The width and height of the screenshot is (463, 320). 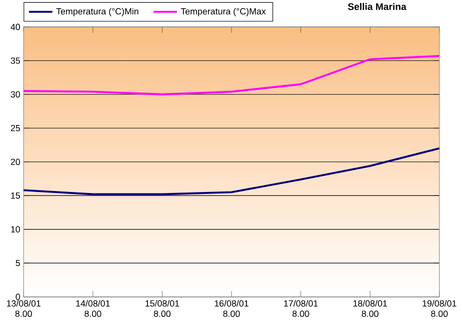 What do you see at coordinates (163, 308) in the screenshot?
I see `x-tick-label: 15/08/01 8.00` at bounding box center [163, 308].